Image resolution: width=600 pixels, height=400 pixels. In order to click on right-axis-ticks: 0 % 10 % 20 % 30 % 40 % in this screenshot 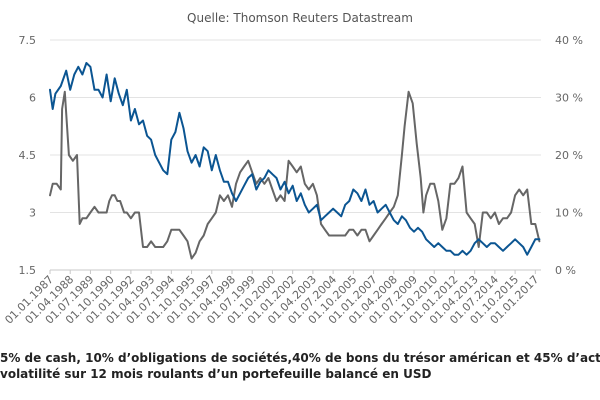, I will do `click(569, 155)`.